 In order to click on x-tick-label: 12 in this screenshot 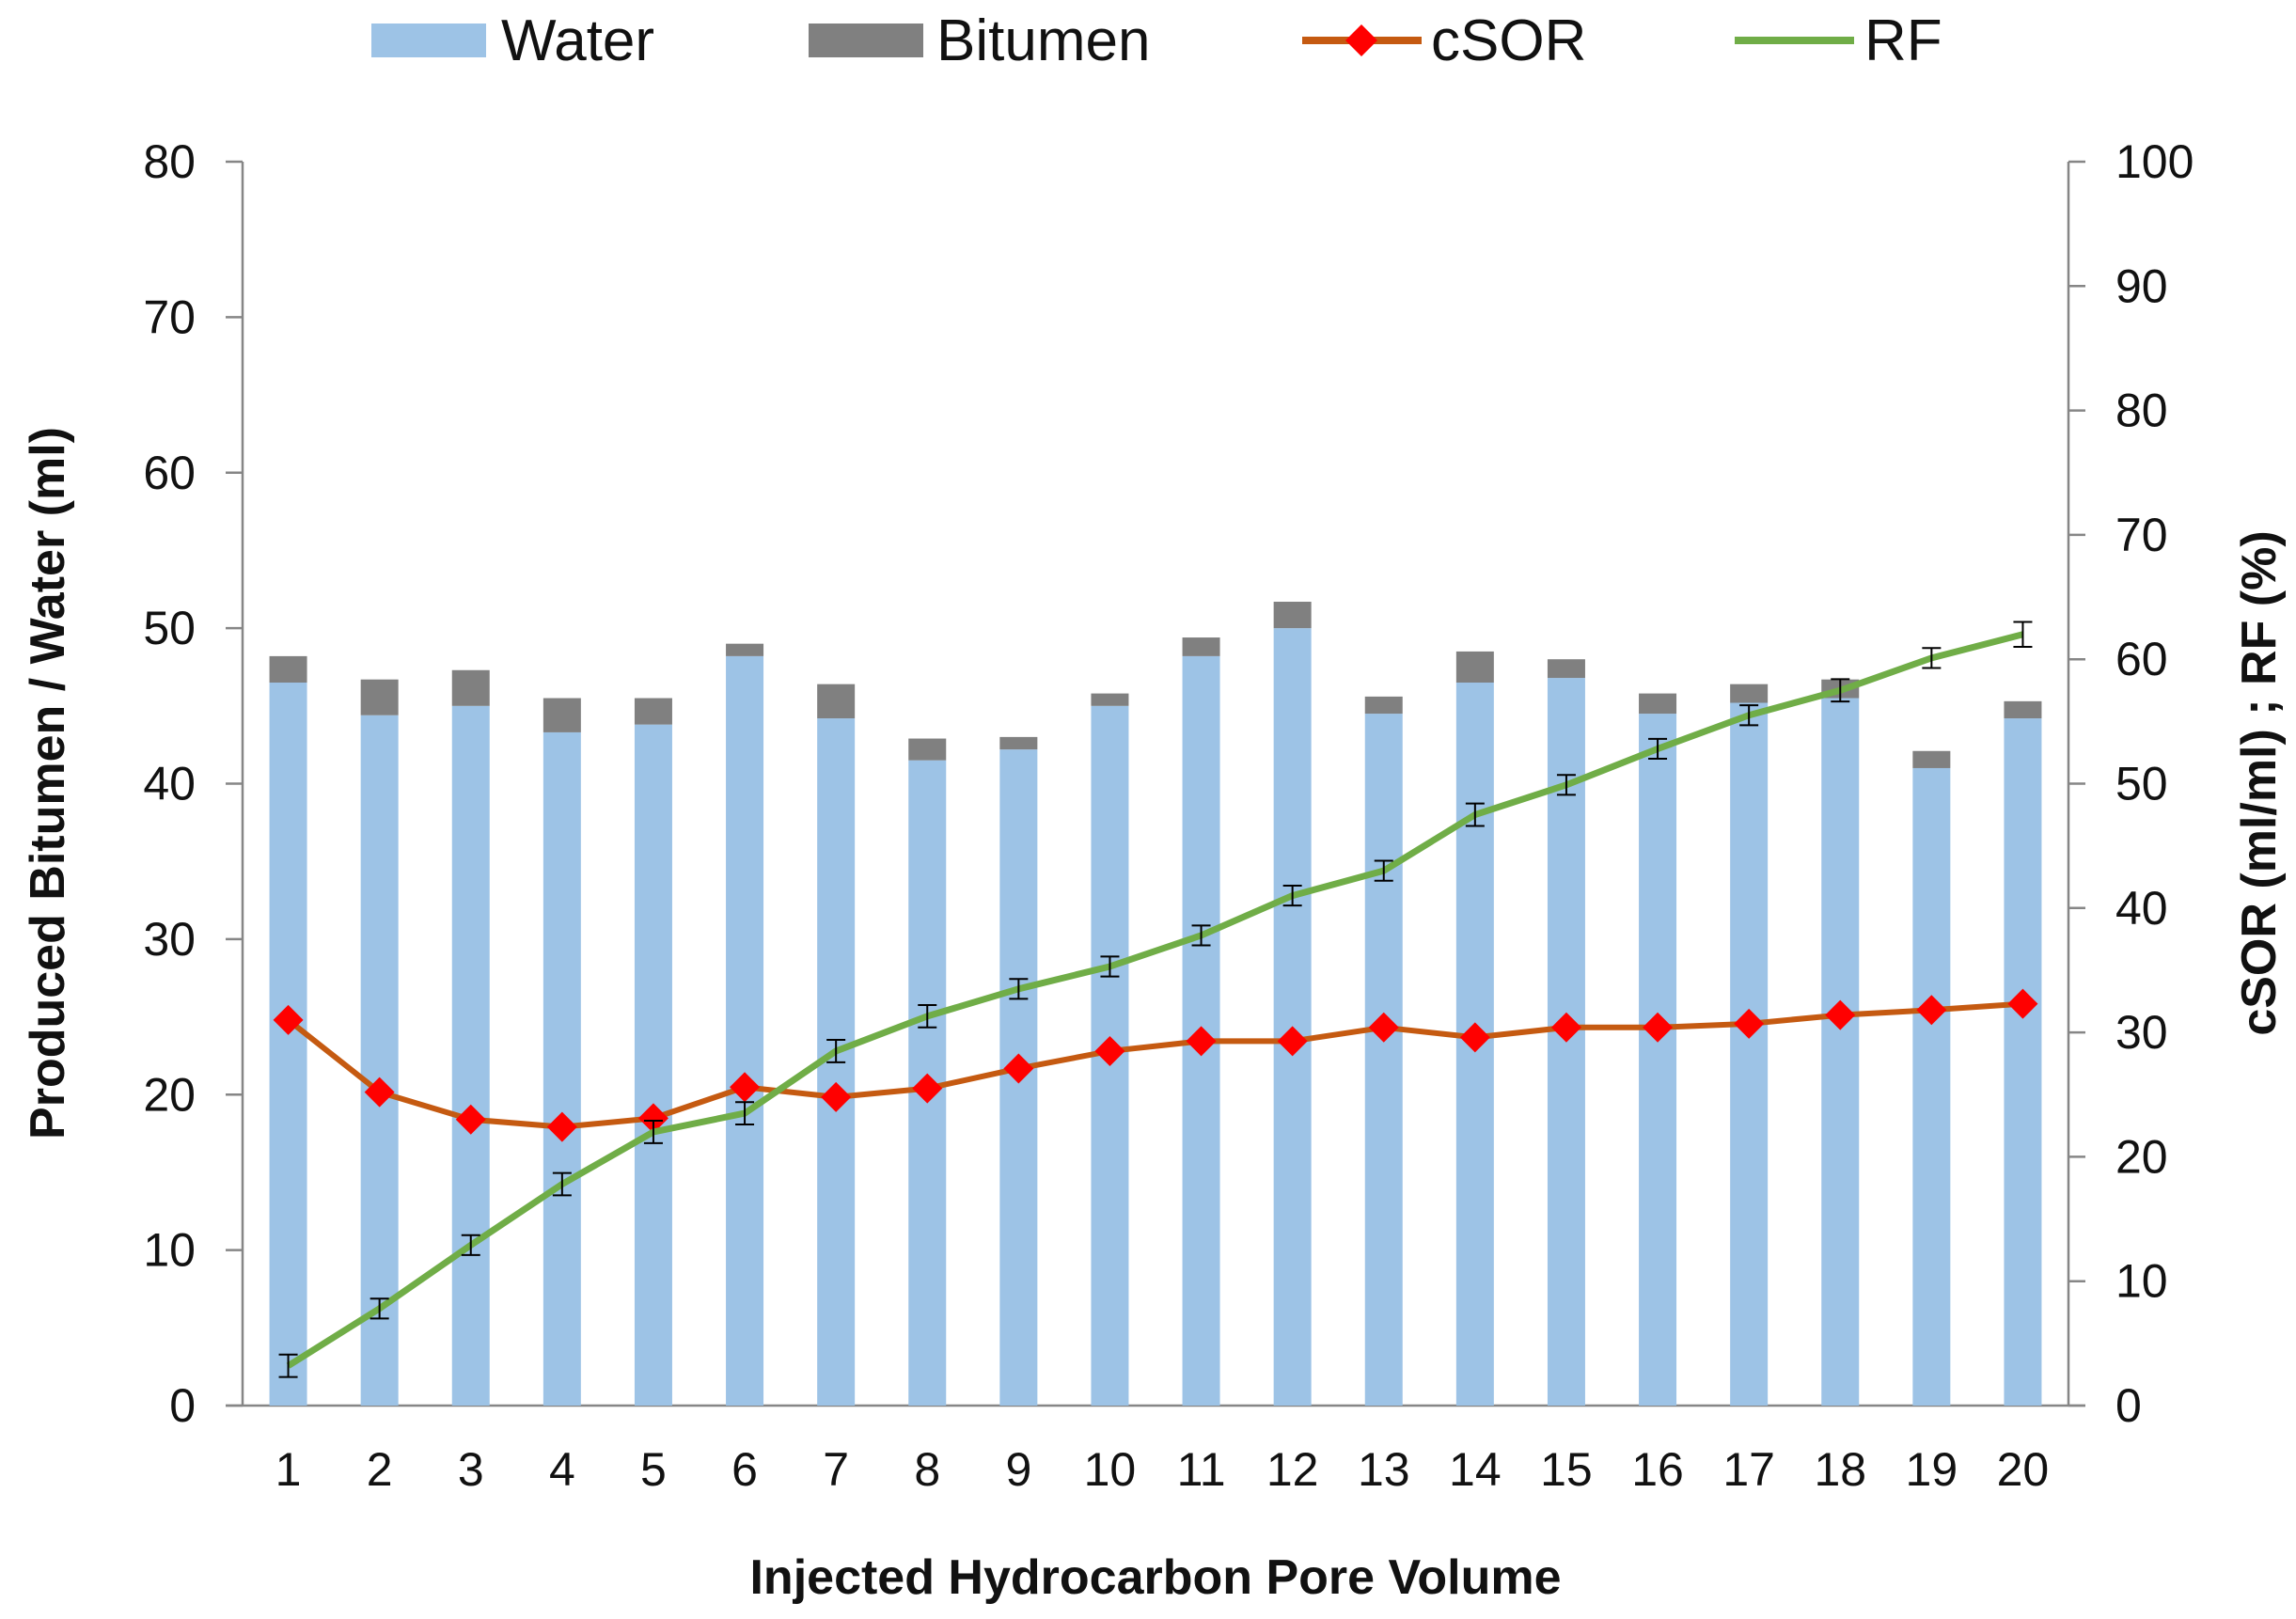, I will do `click(1292, 1469)`.